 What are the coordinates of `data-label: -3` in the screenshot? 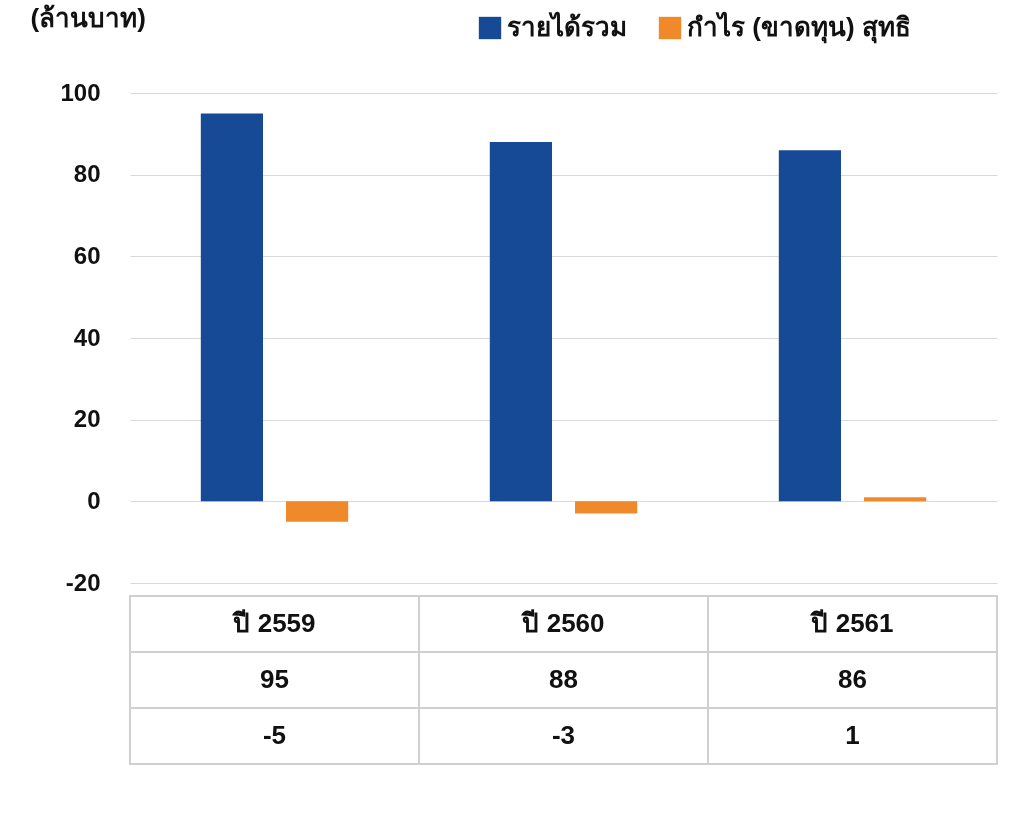 It's located at (563, 735).